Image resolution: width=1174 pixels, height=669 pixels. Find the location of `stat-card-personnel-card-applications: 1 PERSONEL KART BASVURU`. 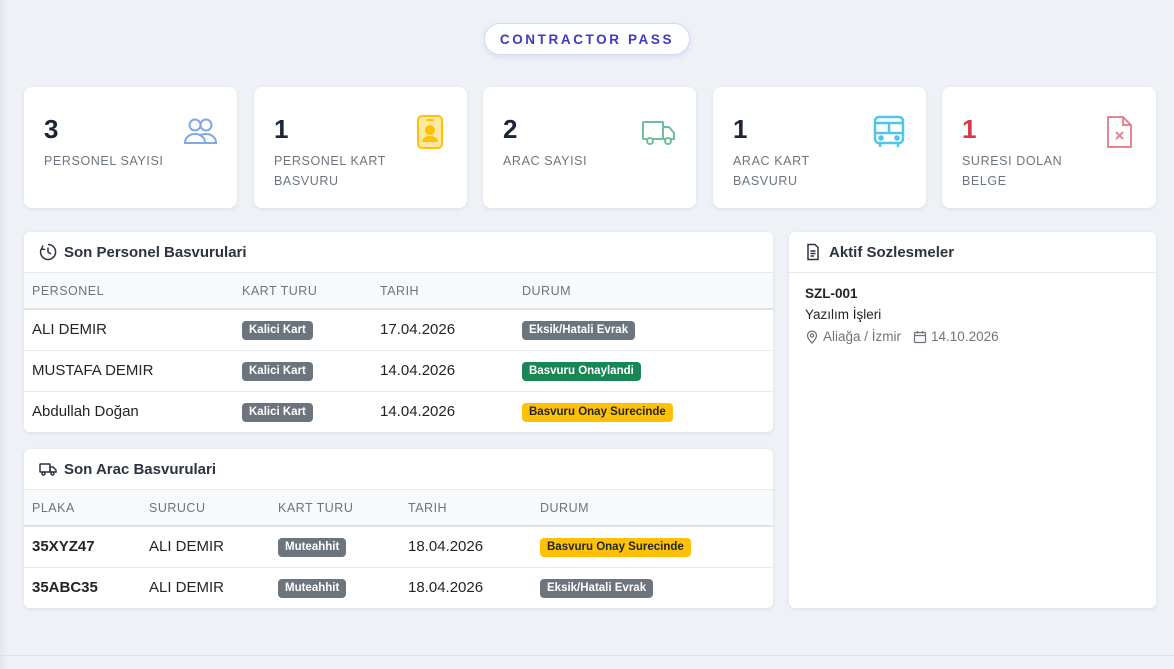

stat-card-personnel-card-applications: 1 PERSONEL KART BASVURU is located at coordinates (360, 147).